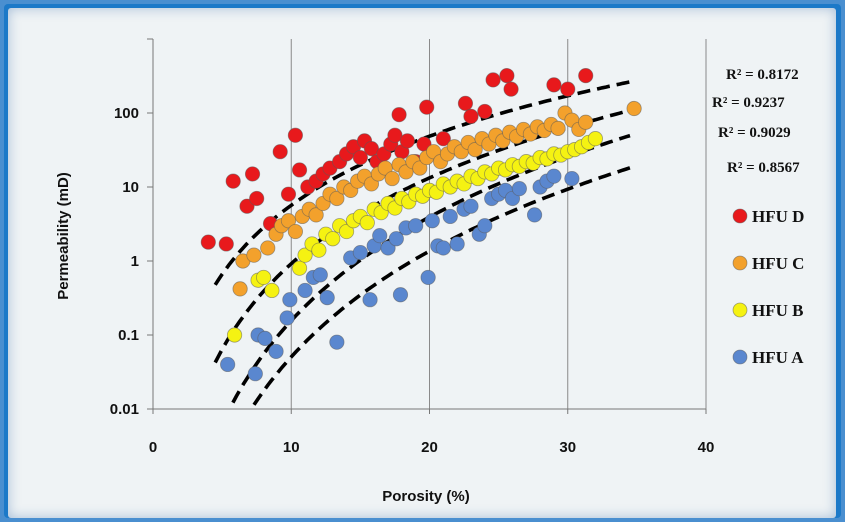 This screenshot has width=845, height=522. What do you see at coordinates (706, 447) in the screenshot?
I see `x-tick-label: 40` at bounding box center [706, 447].